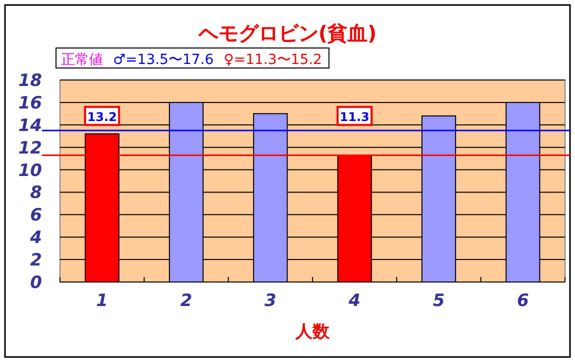  Describe the element at coordinates (163, 60) in the screenshot. I see `text: ♂=13.5〜17.6` at that location.